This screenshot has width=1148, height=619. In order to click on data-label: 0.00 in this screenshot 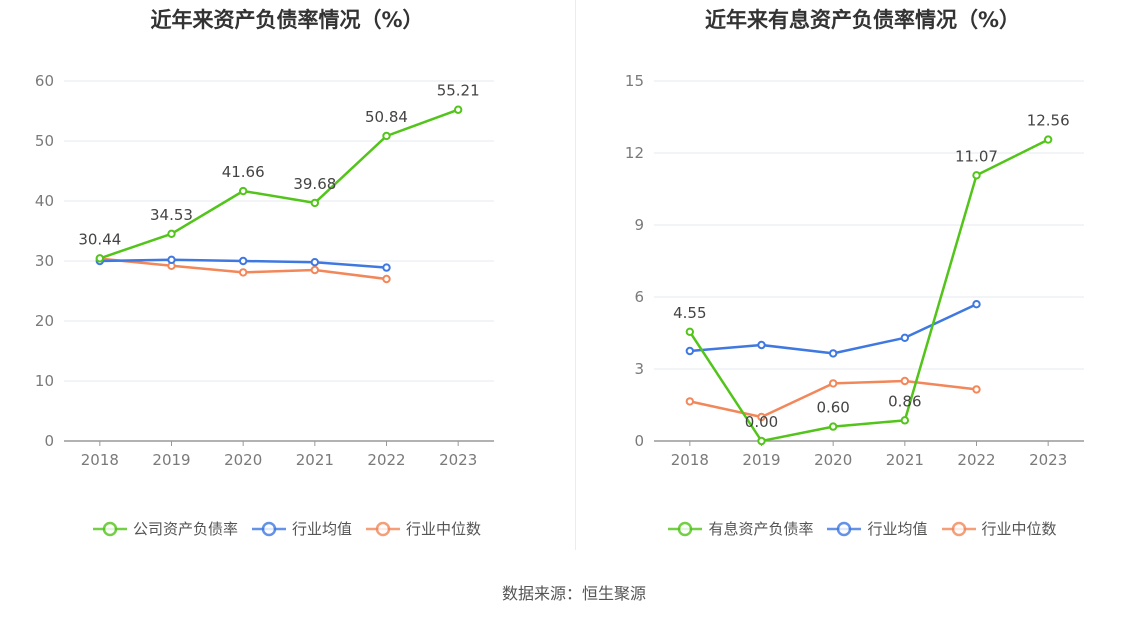, I will do `click(761, 422)`.